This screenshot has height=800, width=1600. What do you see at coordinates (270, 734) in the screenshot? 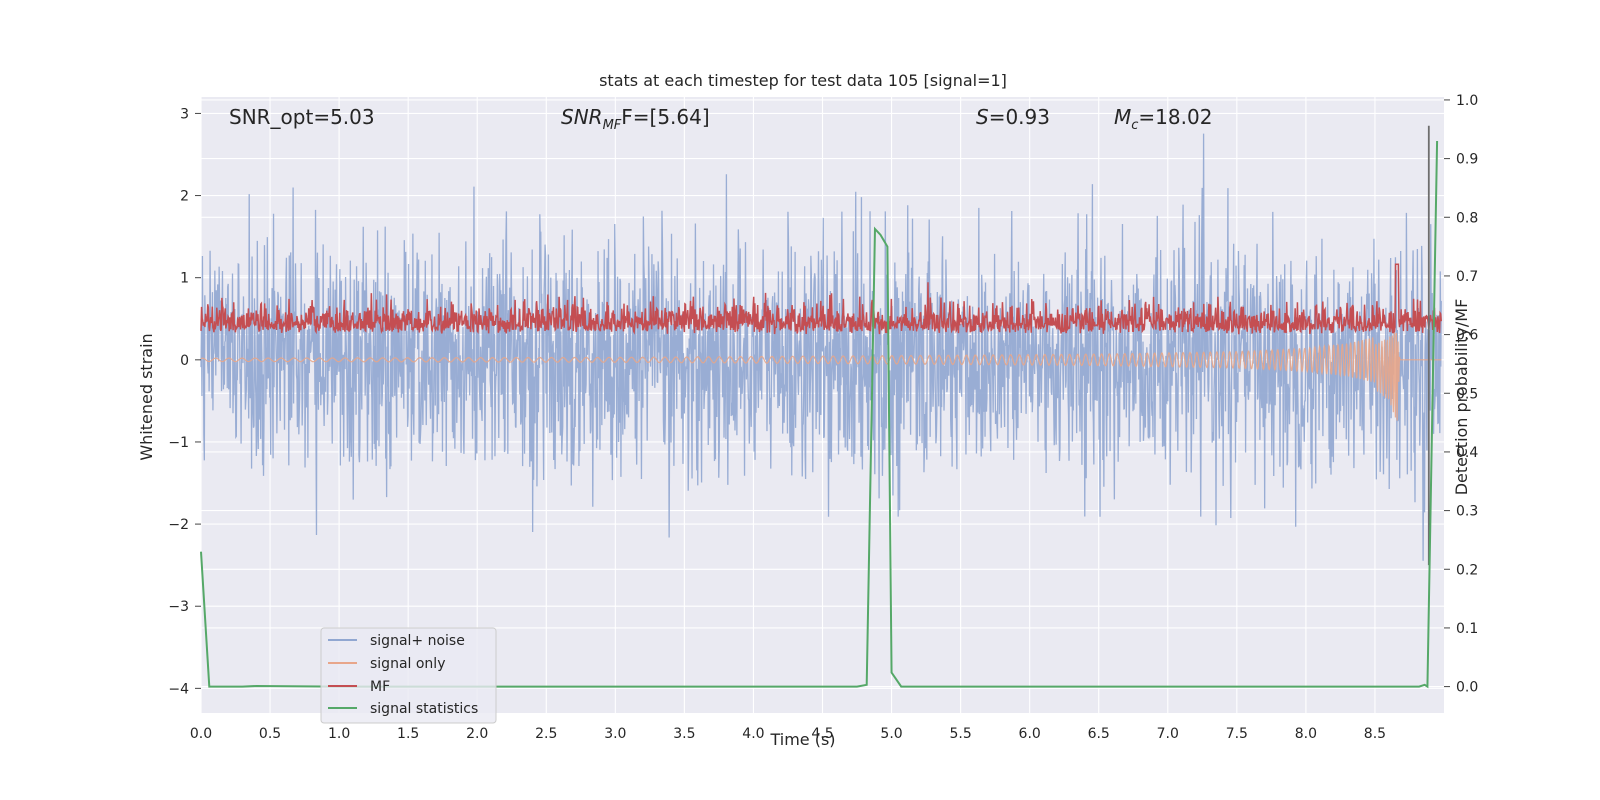
I see `x-tick-1: 0.5` at bounding box center [270, 734].